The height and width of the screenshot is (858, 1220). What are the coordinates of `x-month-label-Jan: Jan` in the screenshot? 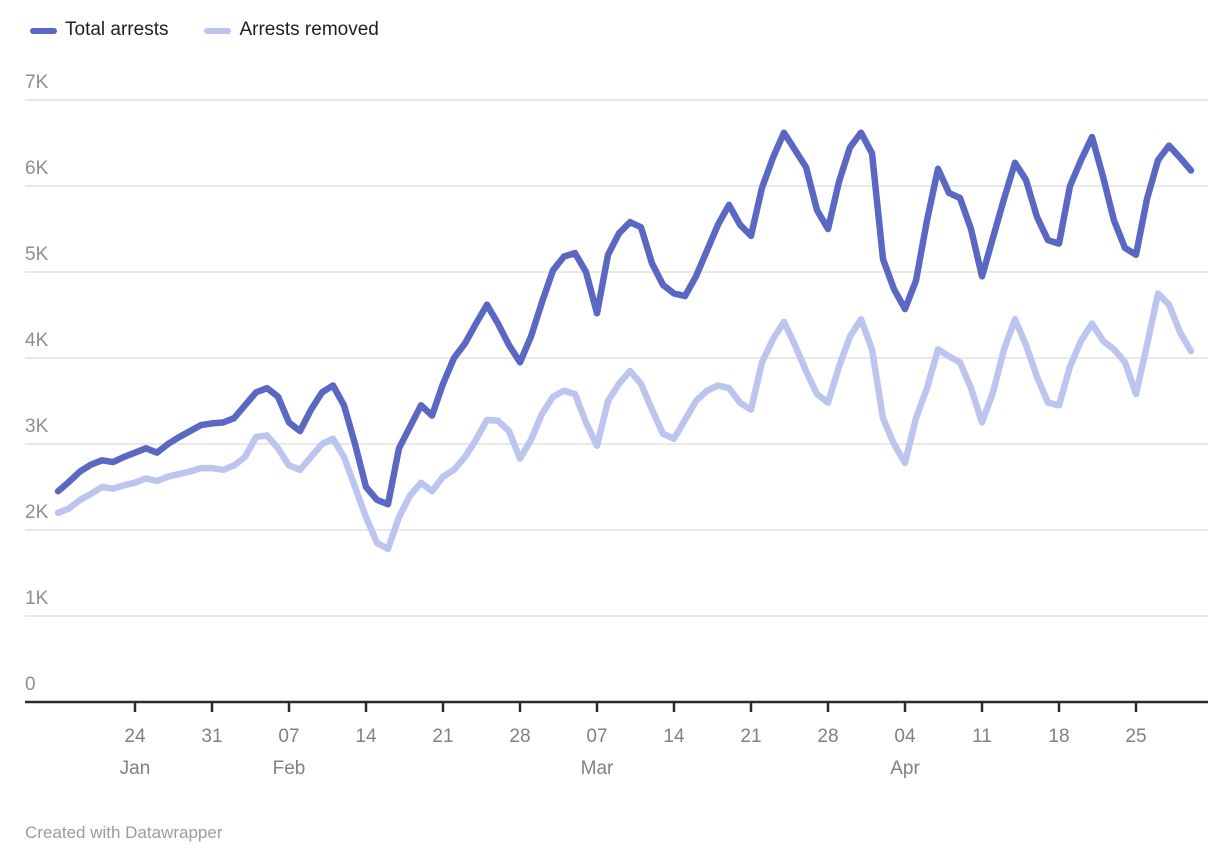 It's located at (135, 768).